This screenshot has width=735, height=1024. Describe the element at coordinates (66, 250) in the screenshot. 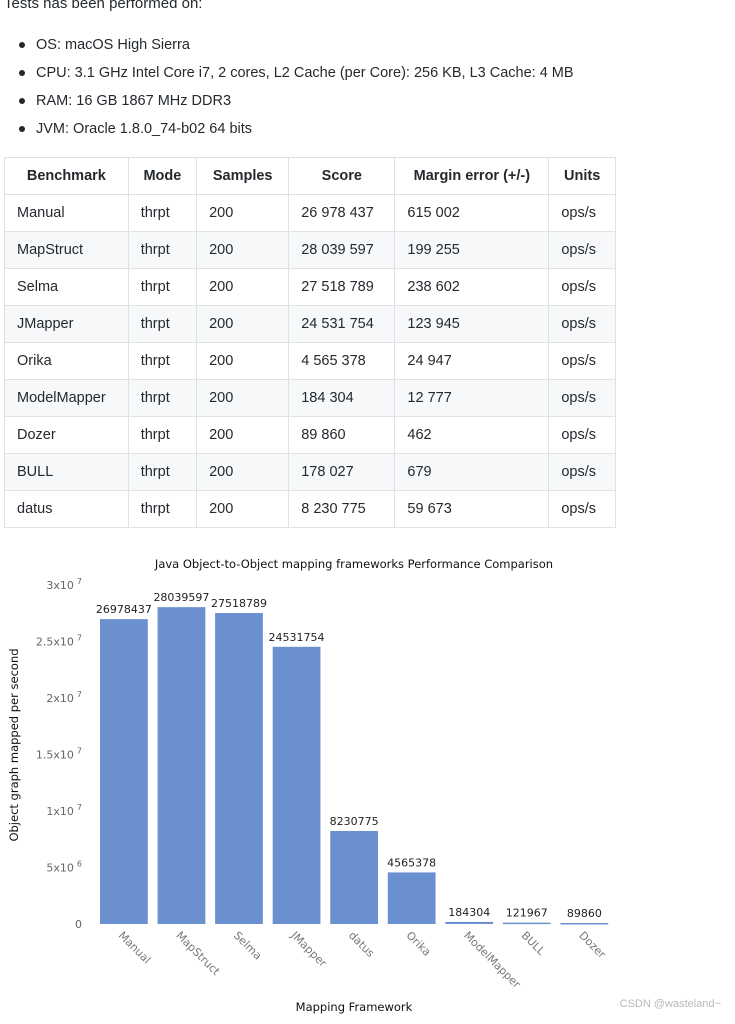

I see `cell-benchmark: MapStruct` at that location.